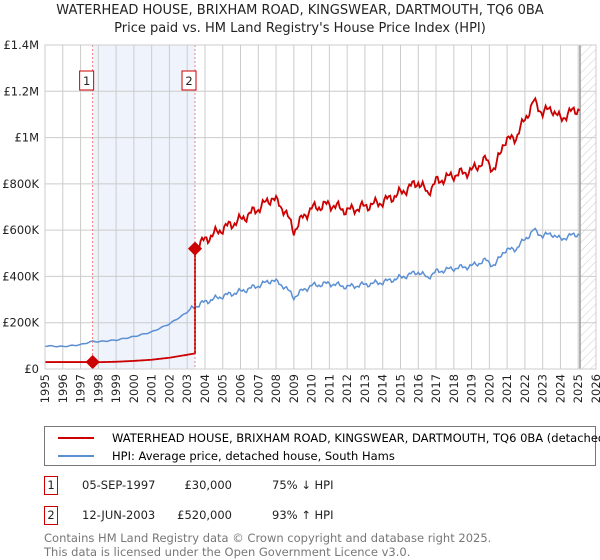 This screenshot has height=560, width=600. What do you see at coordinates (76, 438) in the screenshot?
I see `legend-red-line` at bounding box center [76, 438].